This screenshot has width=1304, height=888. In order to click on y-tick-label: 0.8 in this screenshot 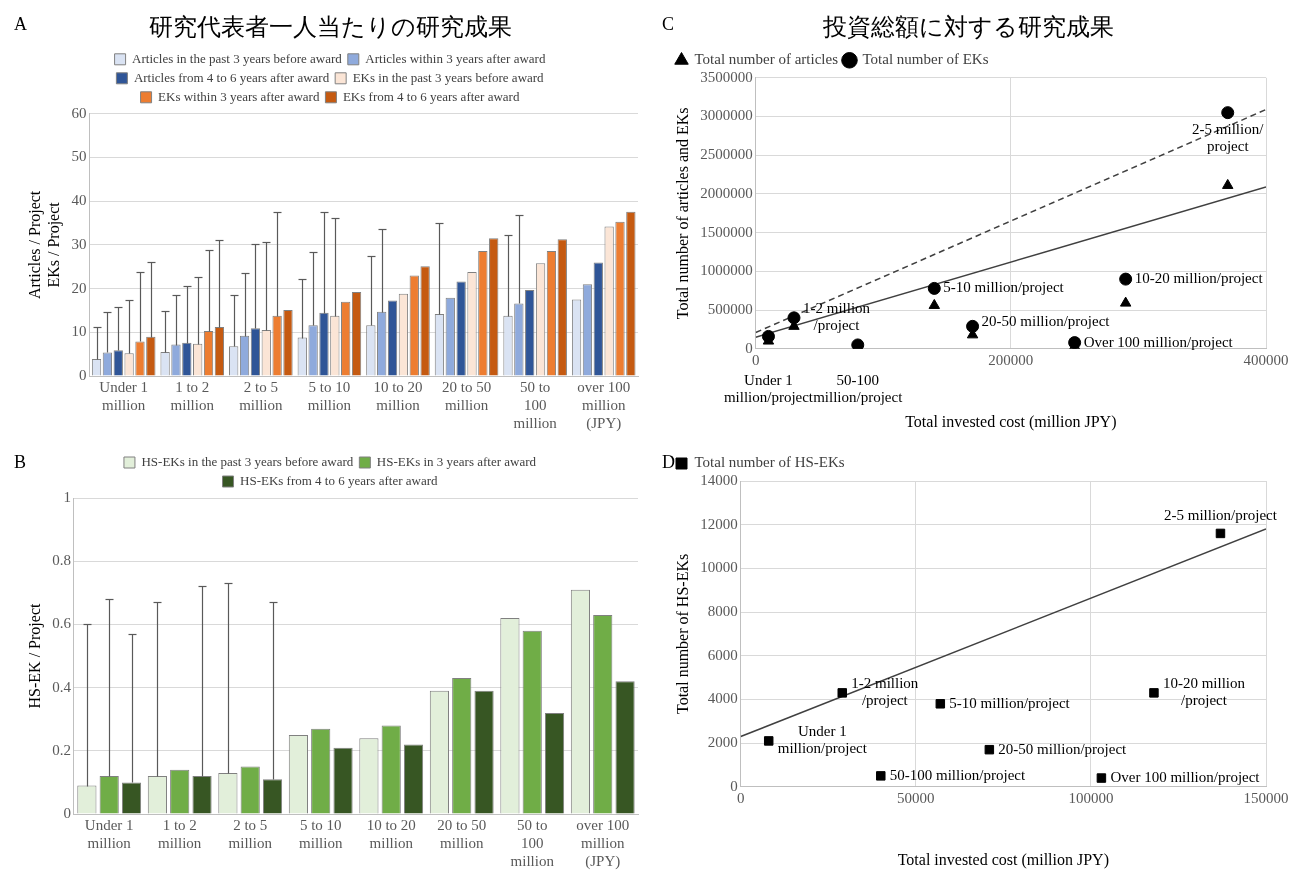, I will do `click(61, 560)`.